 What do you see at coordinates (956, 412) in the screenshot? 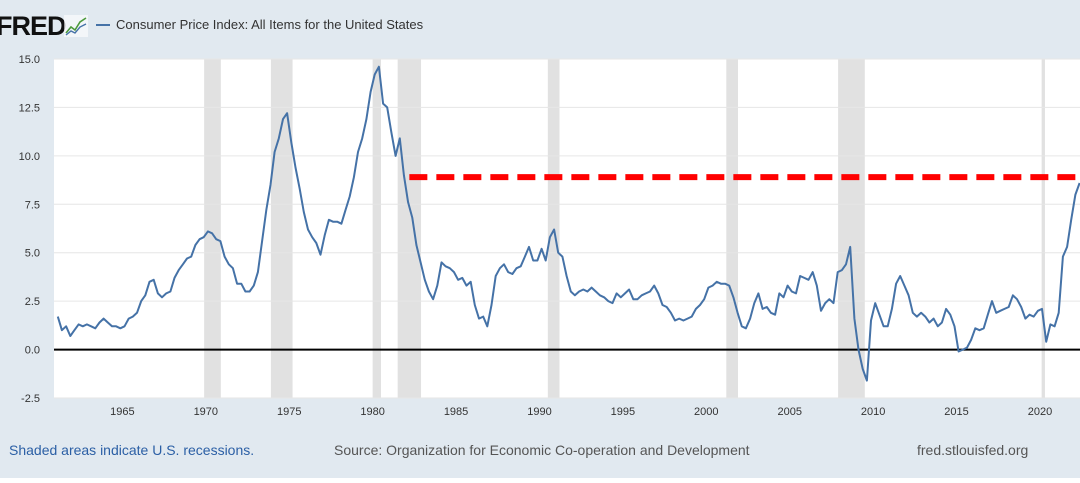
I see `x-tick-label: 2015` at bounding box center [956, 412].